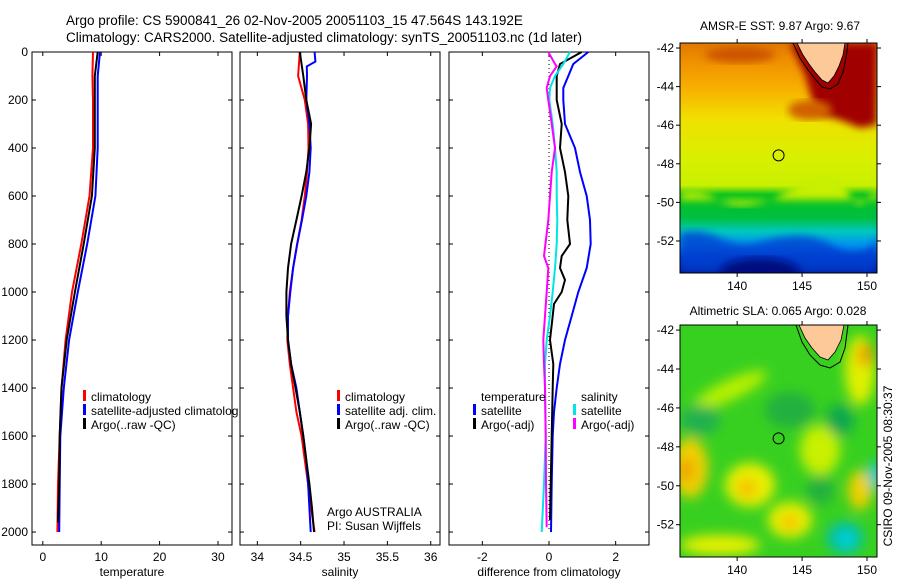  Describe the element at coordinates (301, 557) in the screenshot. I see `x-tick-label: 34.5` at that location.